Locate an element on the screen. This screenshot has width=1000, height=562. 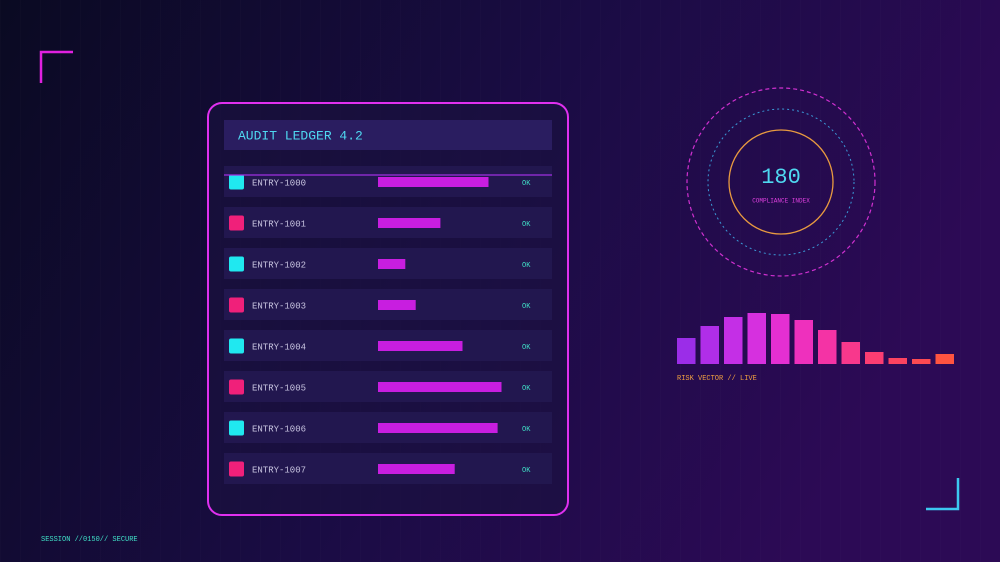
risk-label: RISK VECTOR // LIVE is located at coordinates (717, 379).